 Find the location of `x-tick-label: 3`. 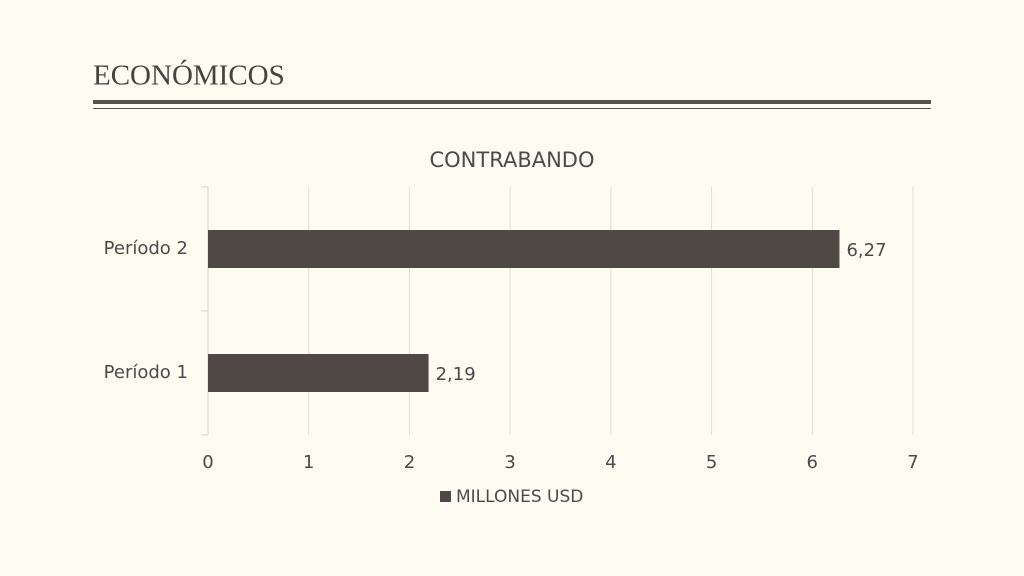

x-tick-label: 3 is located at coordinates (509, 462).